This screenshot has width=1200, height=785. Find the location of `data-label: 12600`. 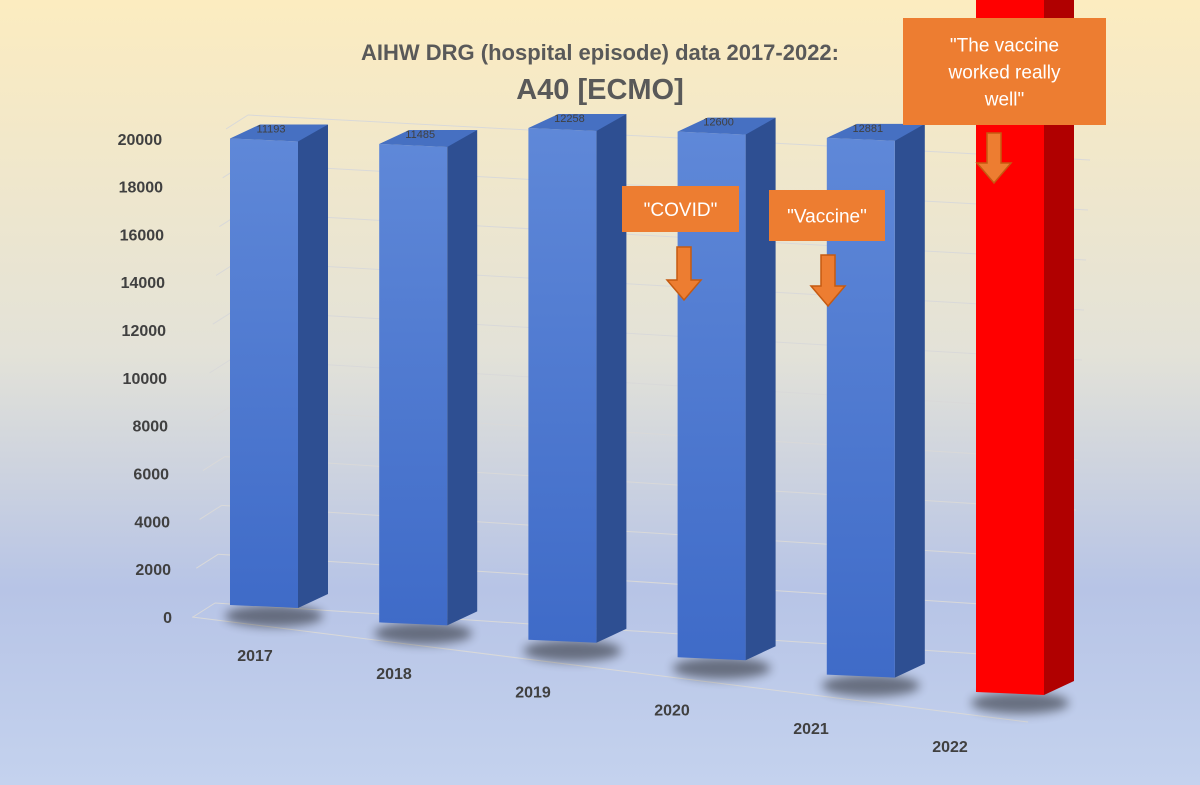

data-label: 12600 is located at coordinates (718, 123).